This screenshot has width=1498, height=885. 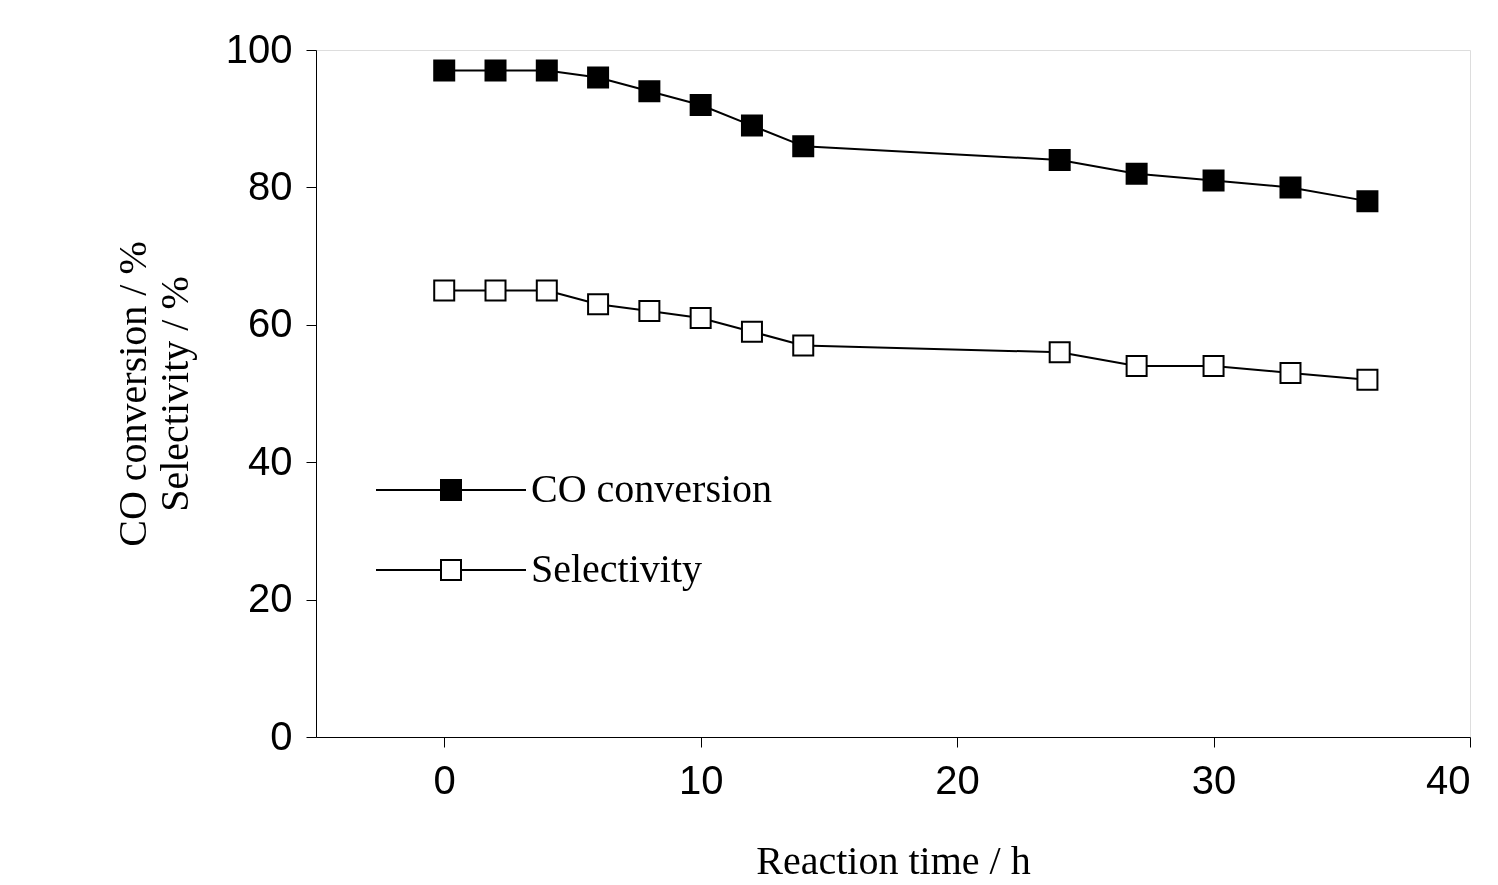 I want to click on legend-label: CO conversion, so click(x=652, y=488).